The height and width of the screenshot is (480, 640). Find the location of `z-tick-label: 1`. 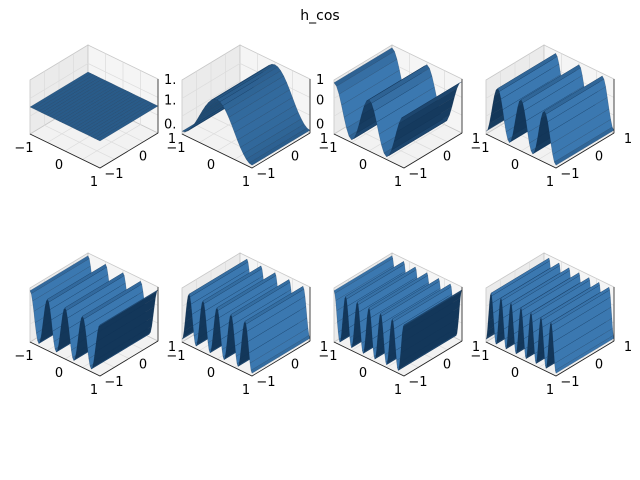

z-tick-label: 1 is located at coordinates (320, 80).